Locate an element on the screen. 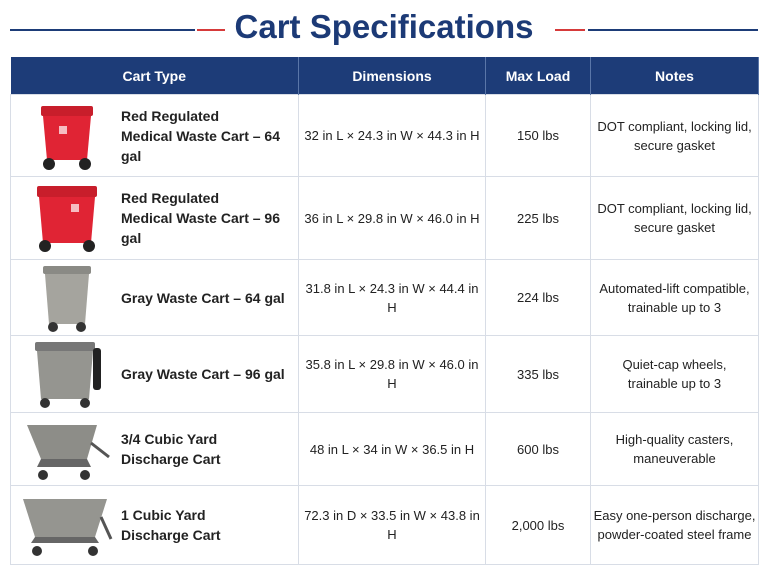  cart-name-line: Medical Waste Cart – 96 gal is located at coordinates (200, 228).